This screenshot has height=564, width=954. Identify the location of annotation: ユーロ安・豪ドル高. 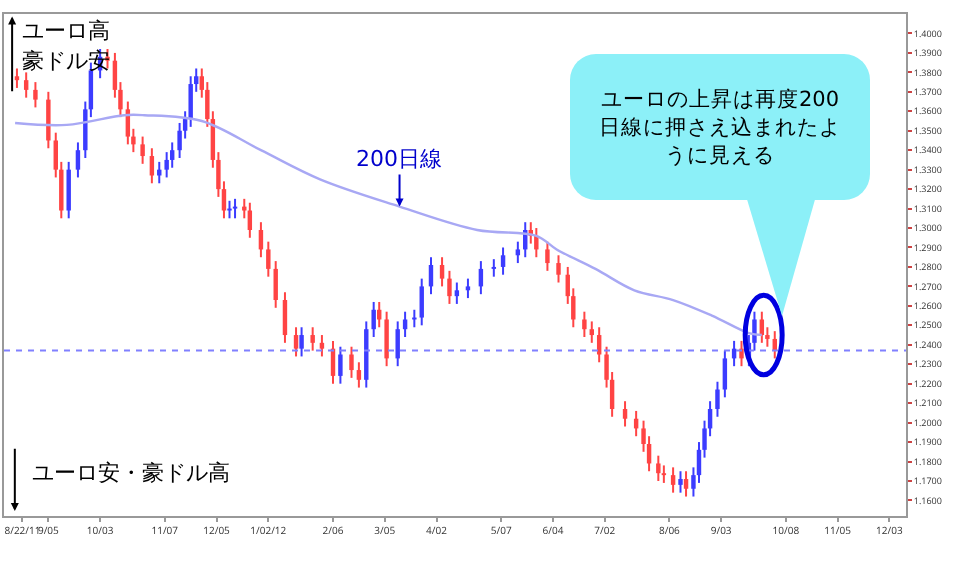
(131, 473).